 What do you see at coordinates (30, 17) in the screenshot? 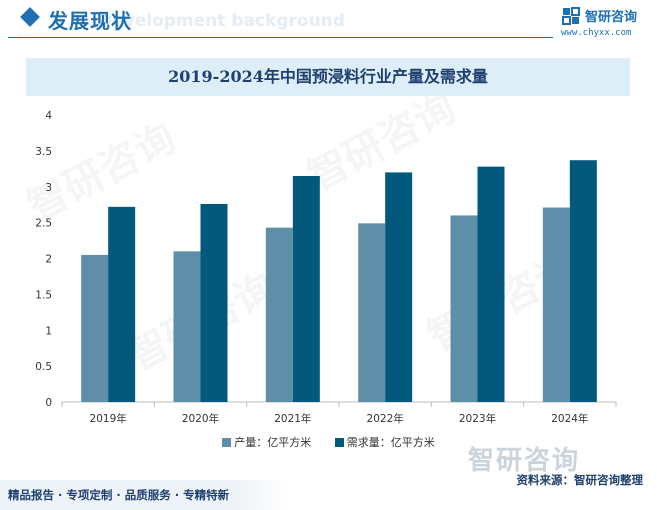
I see `diamond-icon` at bounding box center [30, 17].